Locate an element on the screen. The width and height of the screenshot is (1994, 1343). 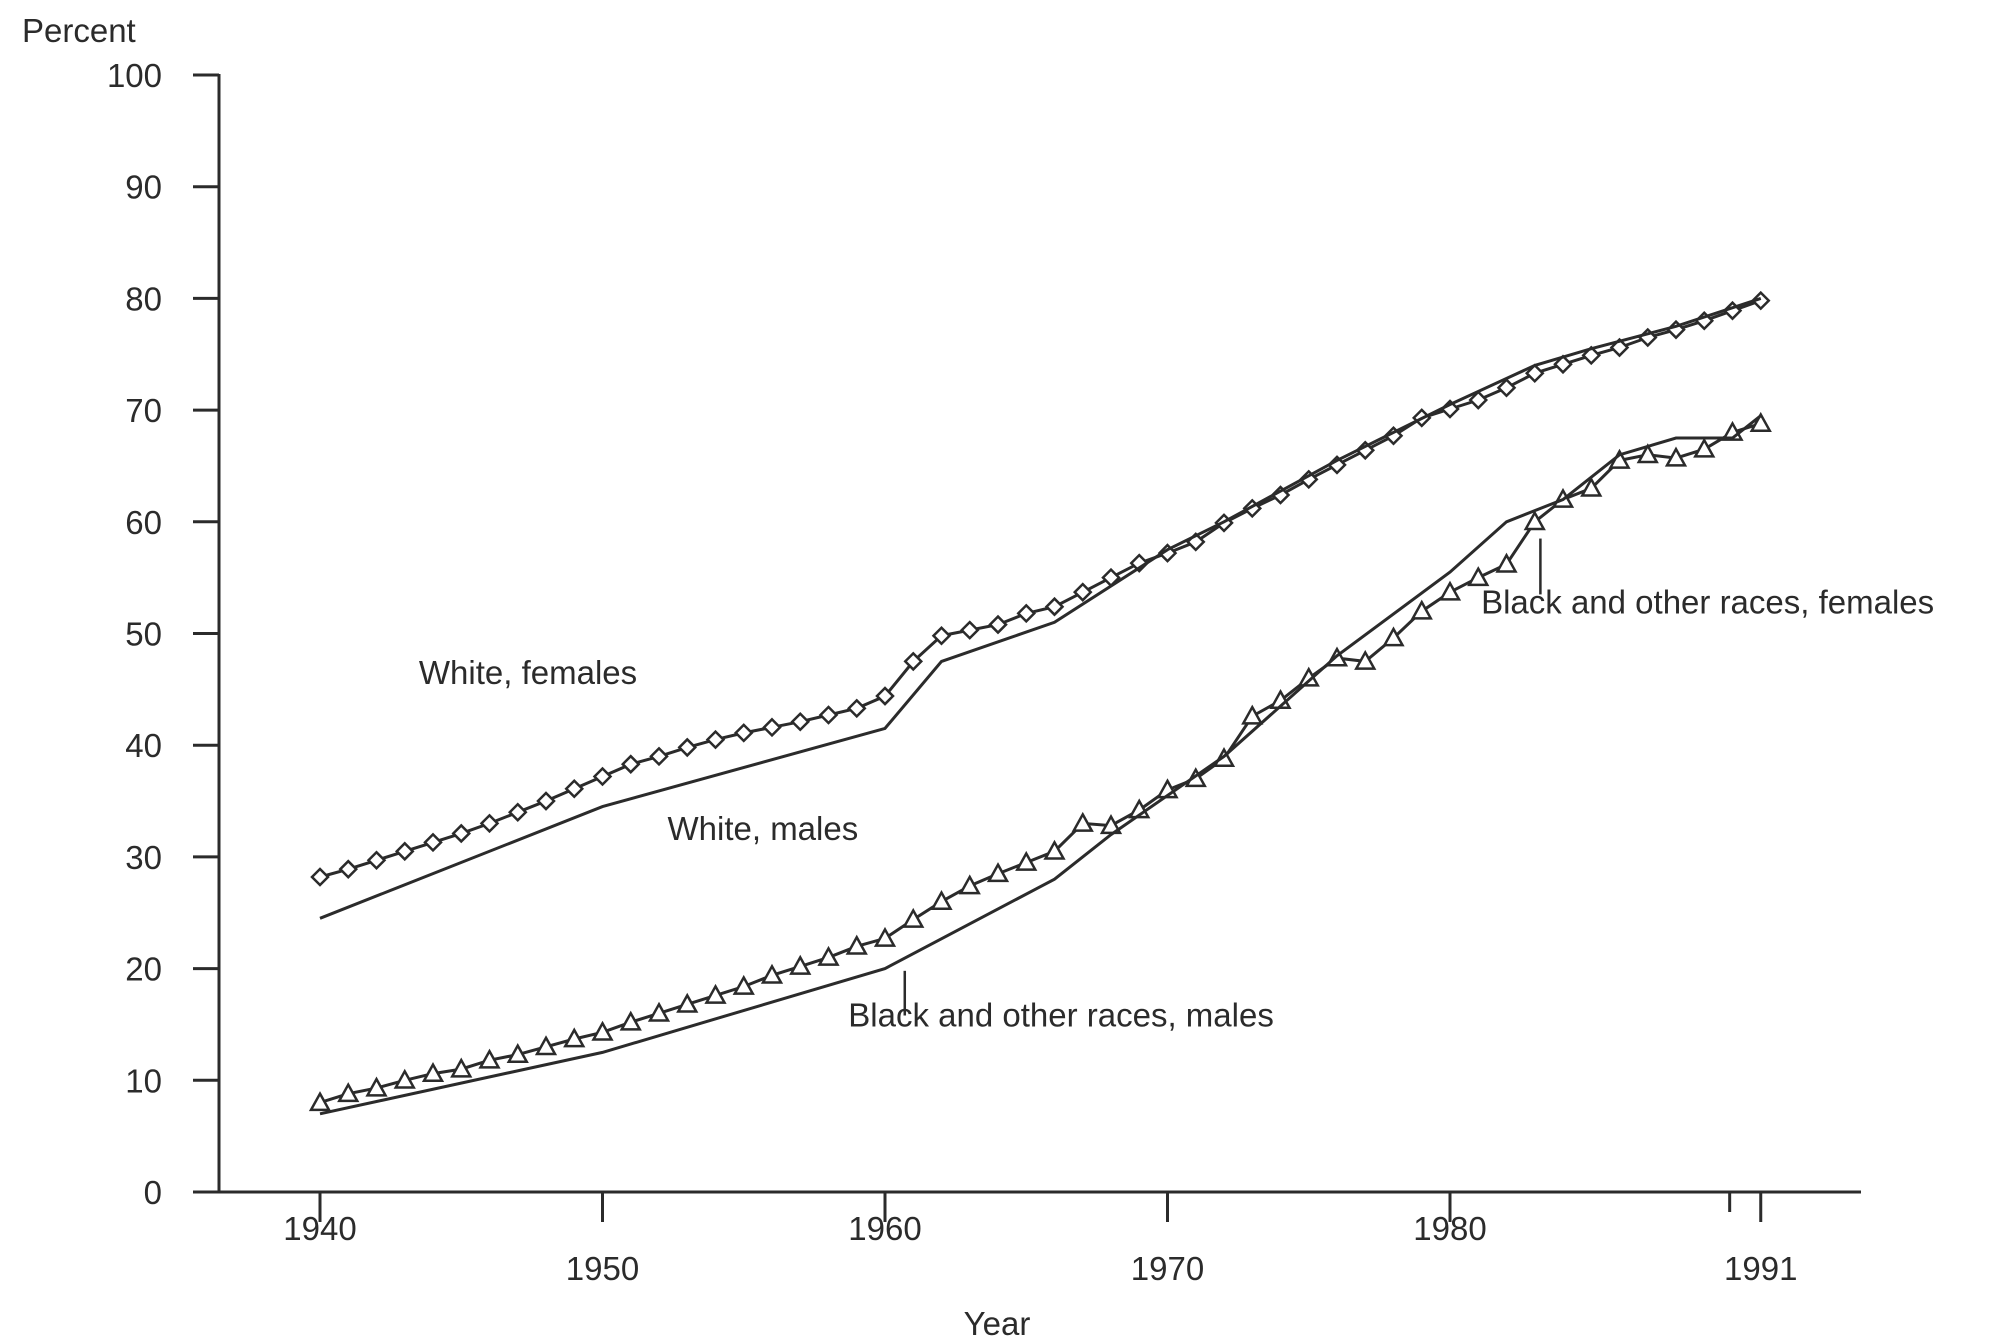
y-tick-label: 50 is located at coordinates (143, 634).